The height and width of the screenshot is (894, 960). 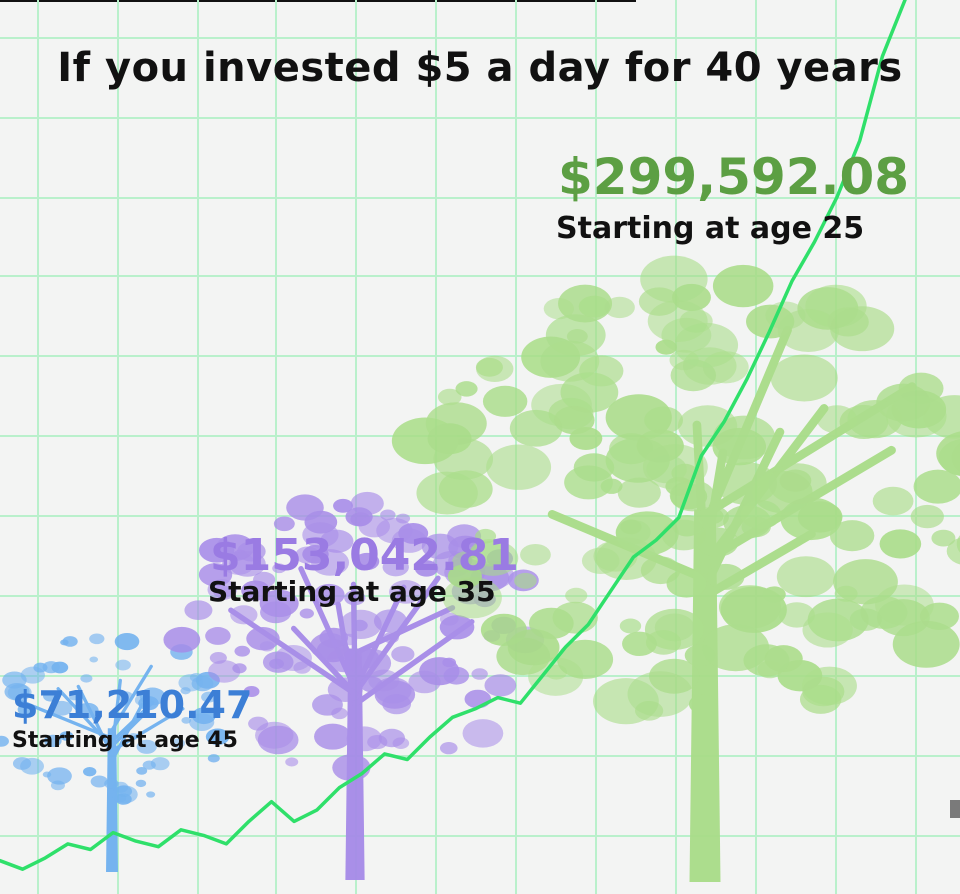 What do you see at coordinates (710, 228) in the screenshot?
I see `caption-age-25: Starting at age 25` at bounding box center [710, 228].